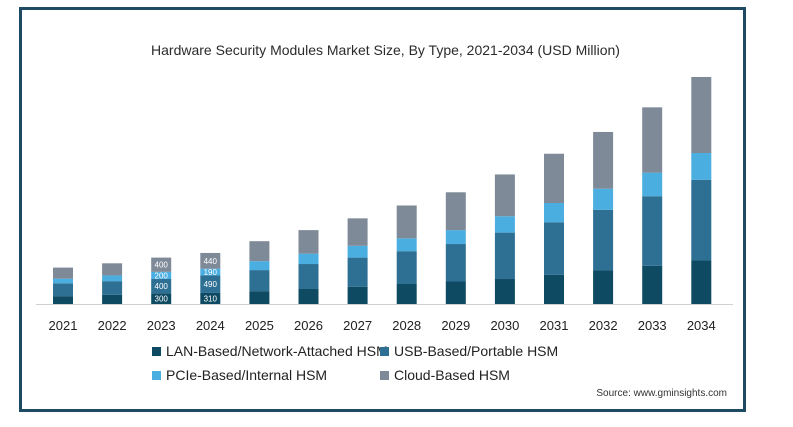 This screenshot has height=427, width=793. I want to click on x-tick-label-2027: 2027, so click(357, 325).